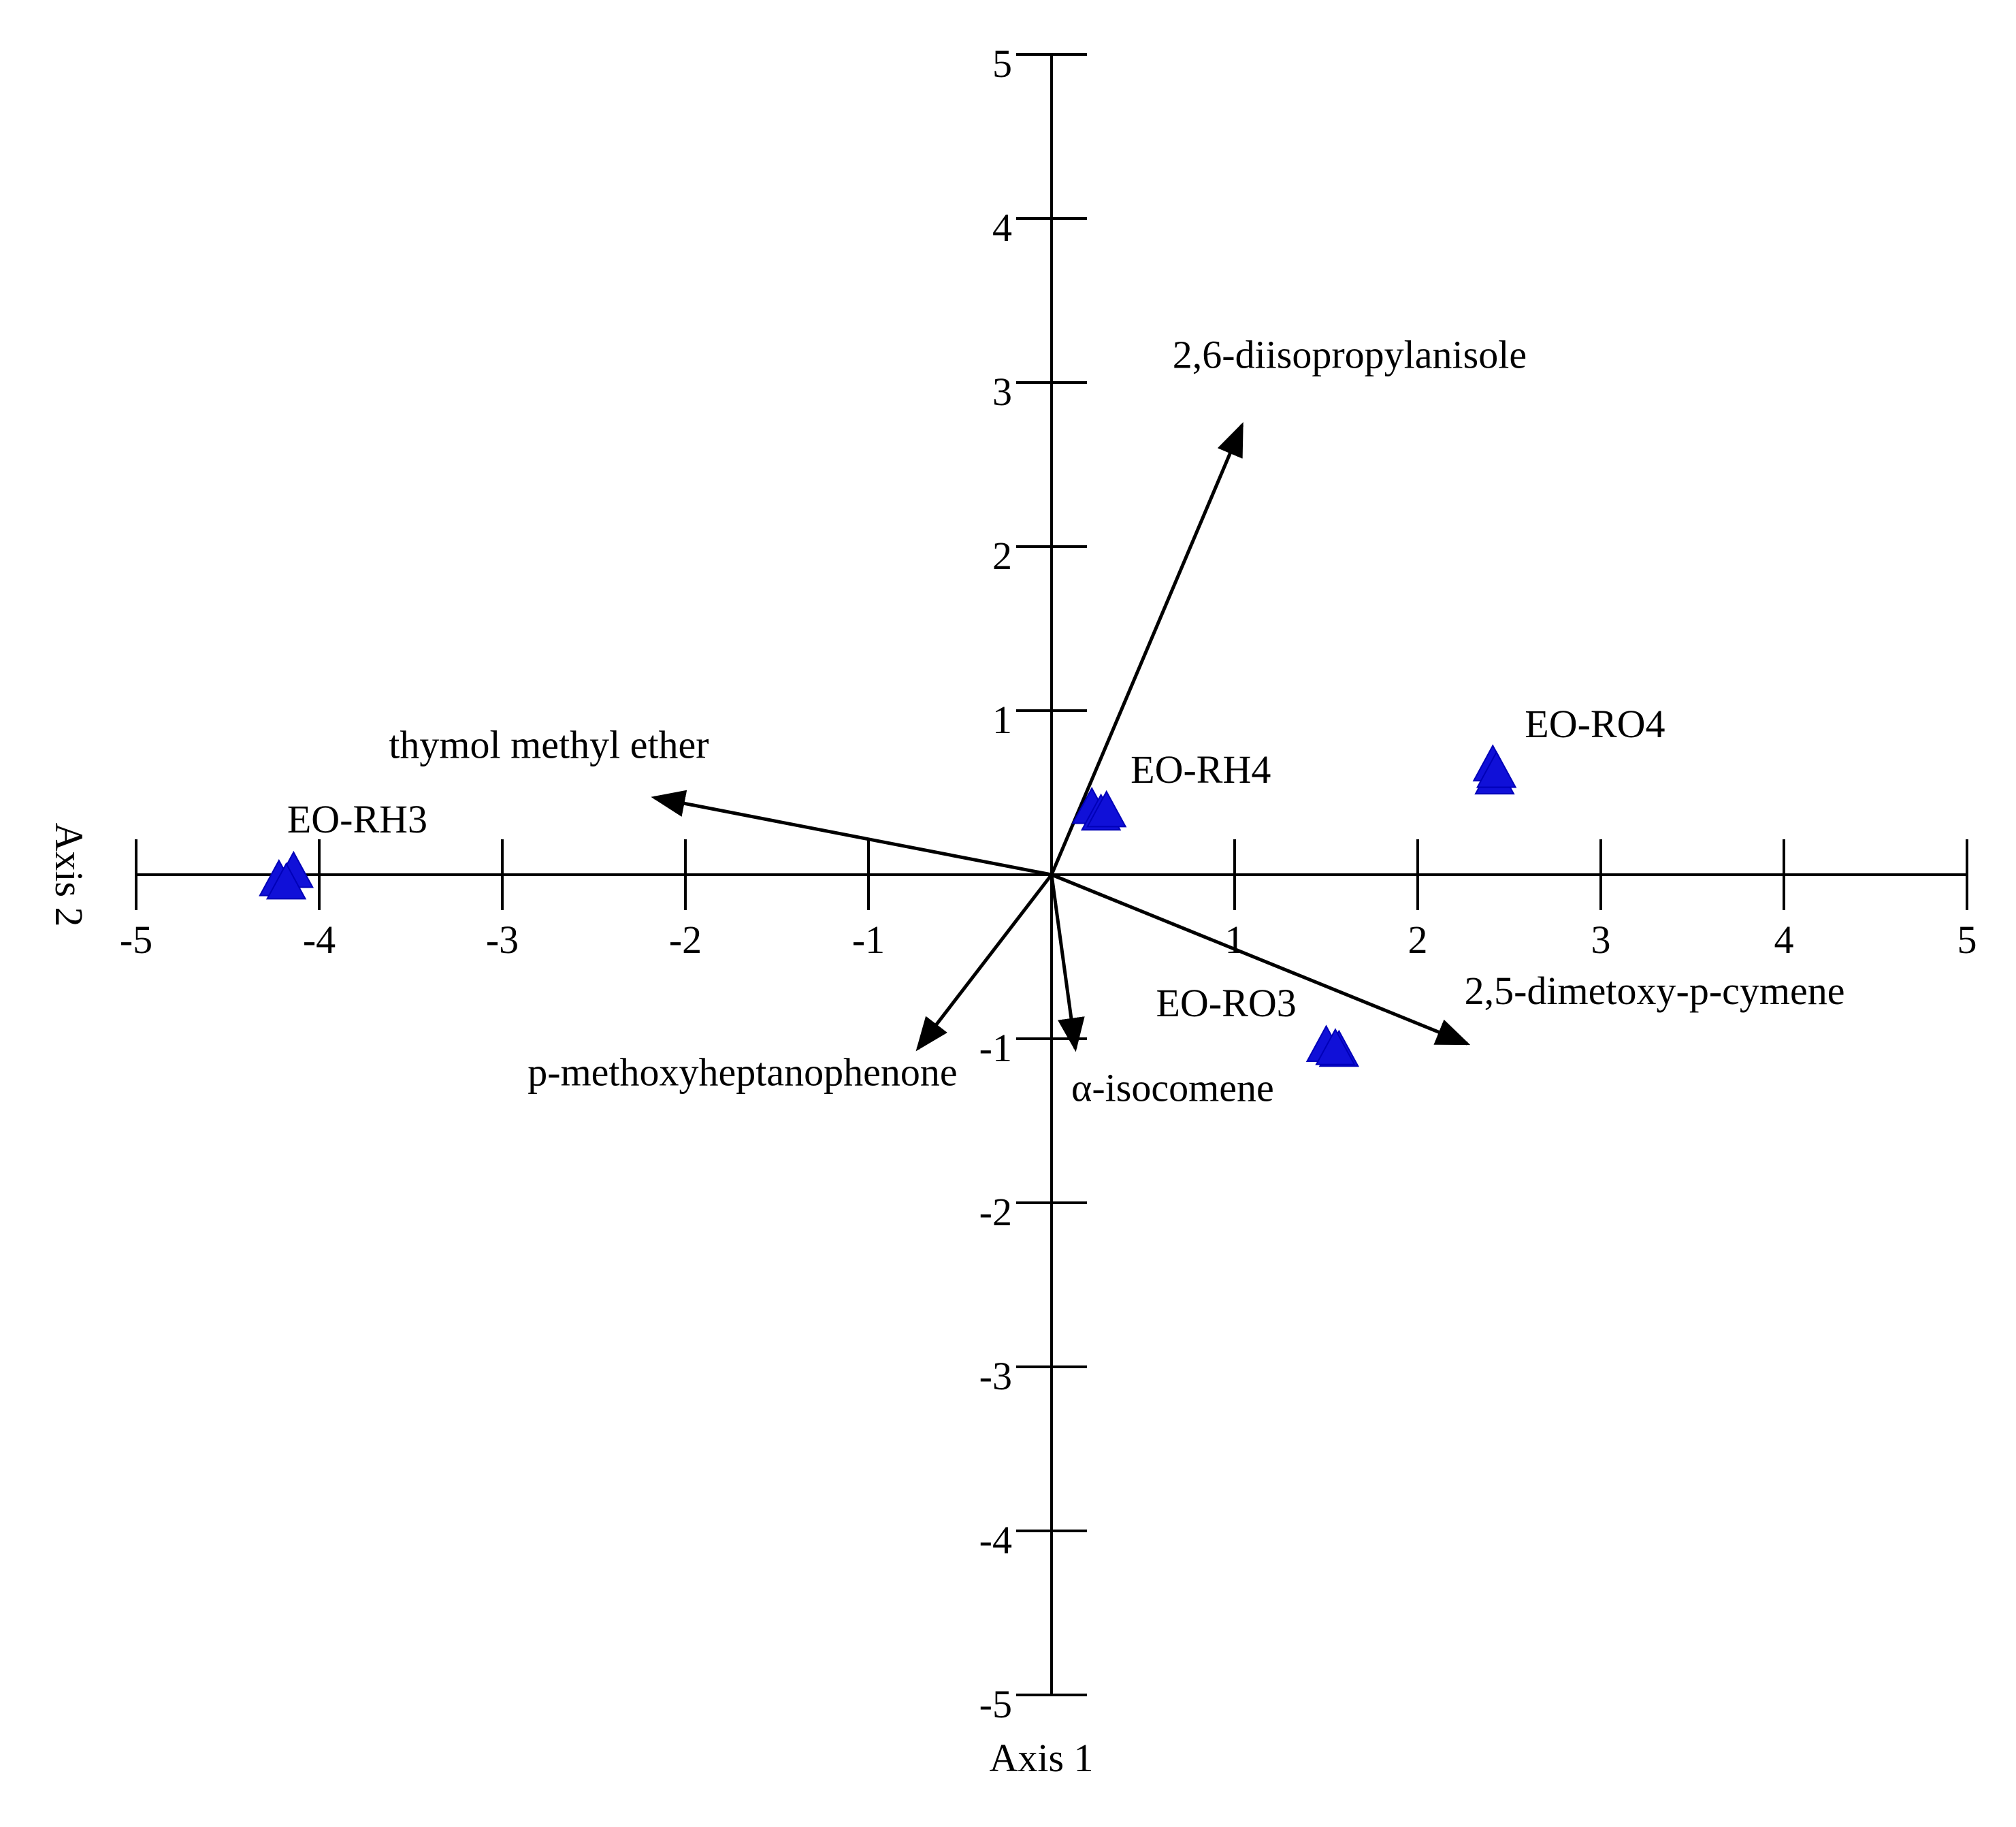 Image resolution: width=2016 pixels, height=1827 pixels. Describe the element at coordinates (1235, 940) in the screenshot. I see `x-tick-label-1: 1` at that location.